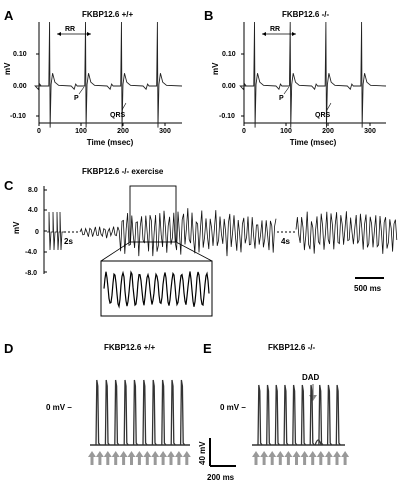 This screenshot has width=401, height=487. What do you see at coordinates (39, 131) in the screenshot?
I see `panel-a-xtick-1: 0` at bounding box center [39, 131].